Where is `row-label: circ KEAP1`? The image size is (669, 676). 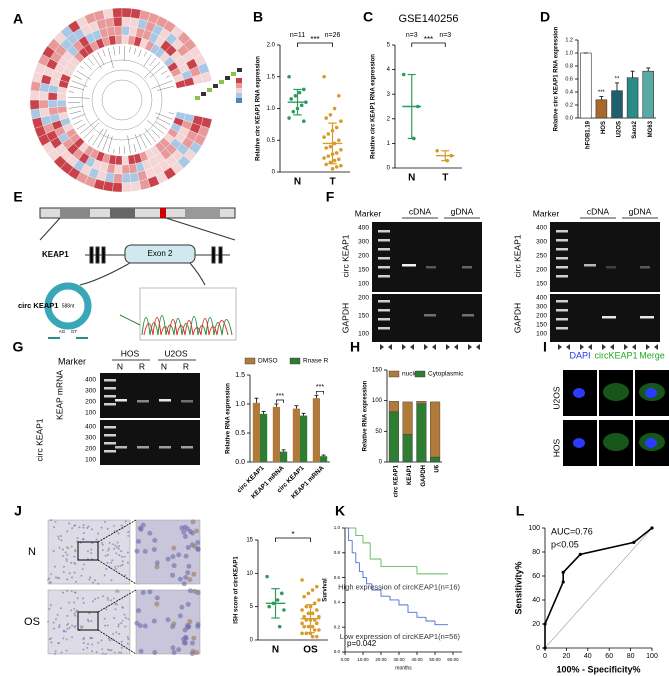 row-label: circ KEAP1 is located at coordinates (345, 255).